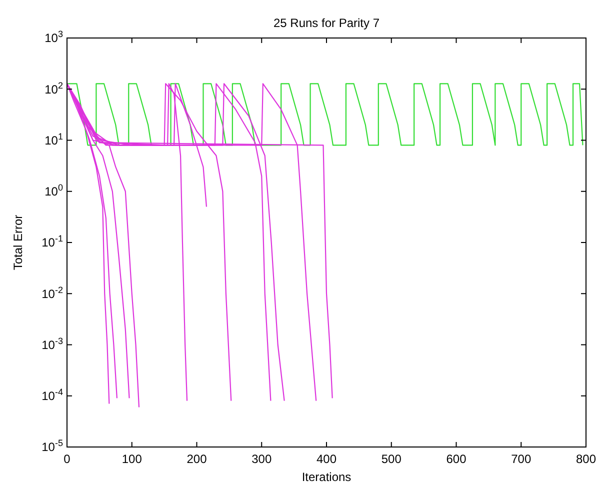 This screenshot has height=488, width=601. I want to click on x-tick-label: 400, so click(326, 459).